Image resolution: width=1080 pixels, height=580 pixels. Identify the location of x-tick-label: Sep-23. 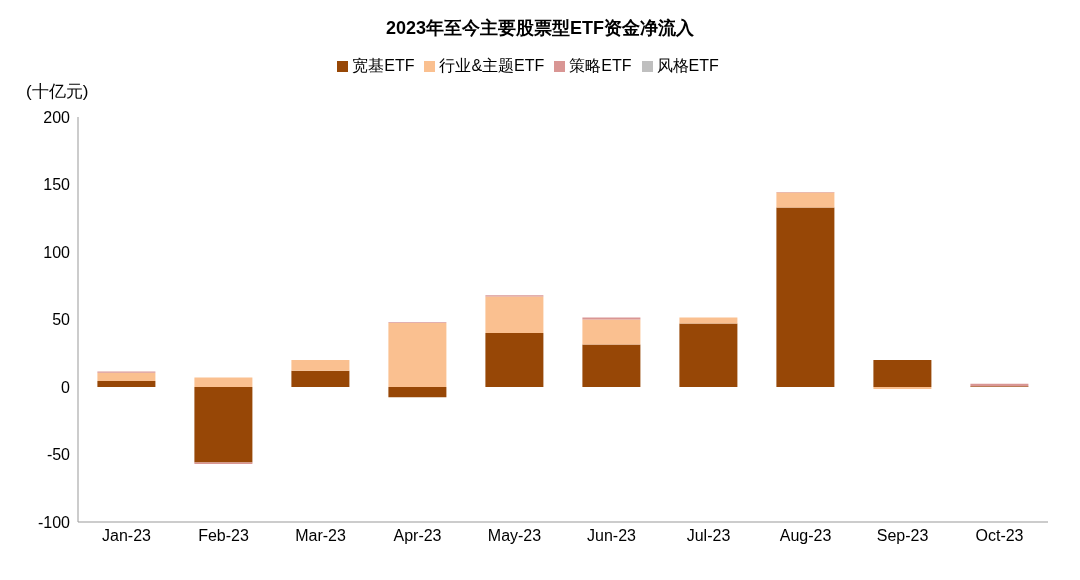
(902, 536).